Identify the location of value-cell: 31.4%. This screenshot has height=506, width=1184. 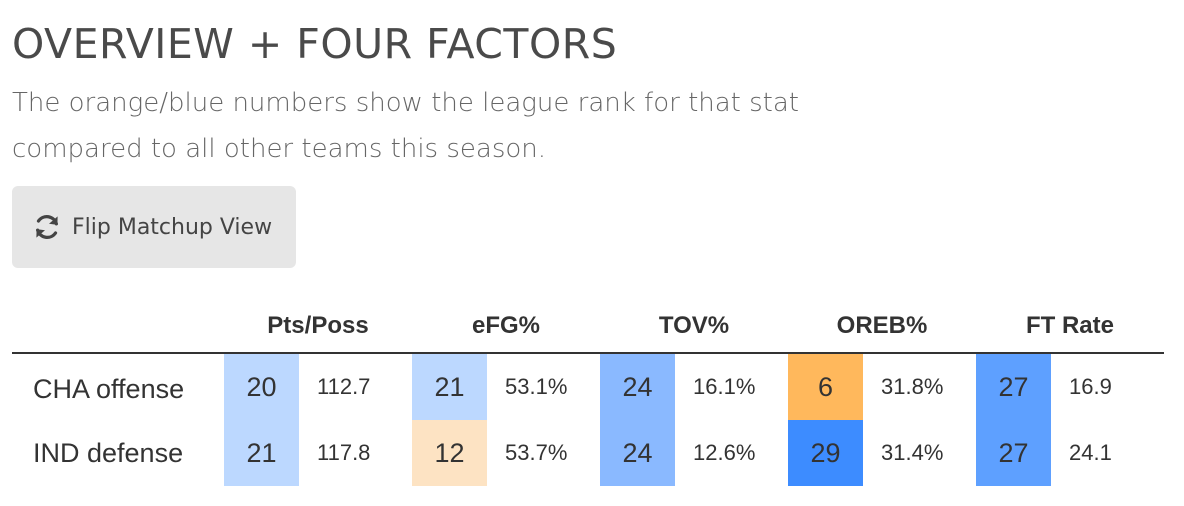
(912, 452).